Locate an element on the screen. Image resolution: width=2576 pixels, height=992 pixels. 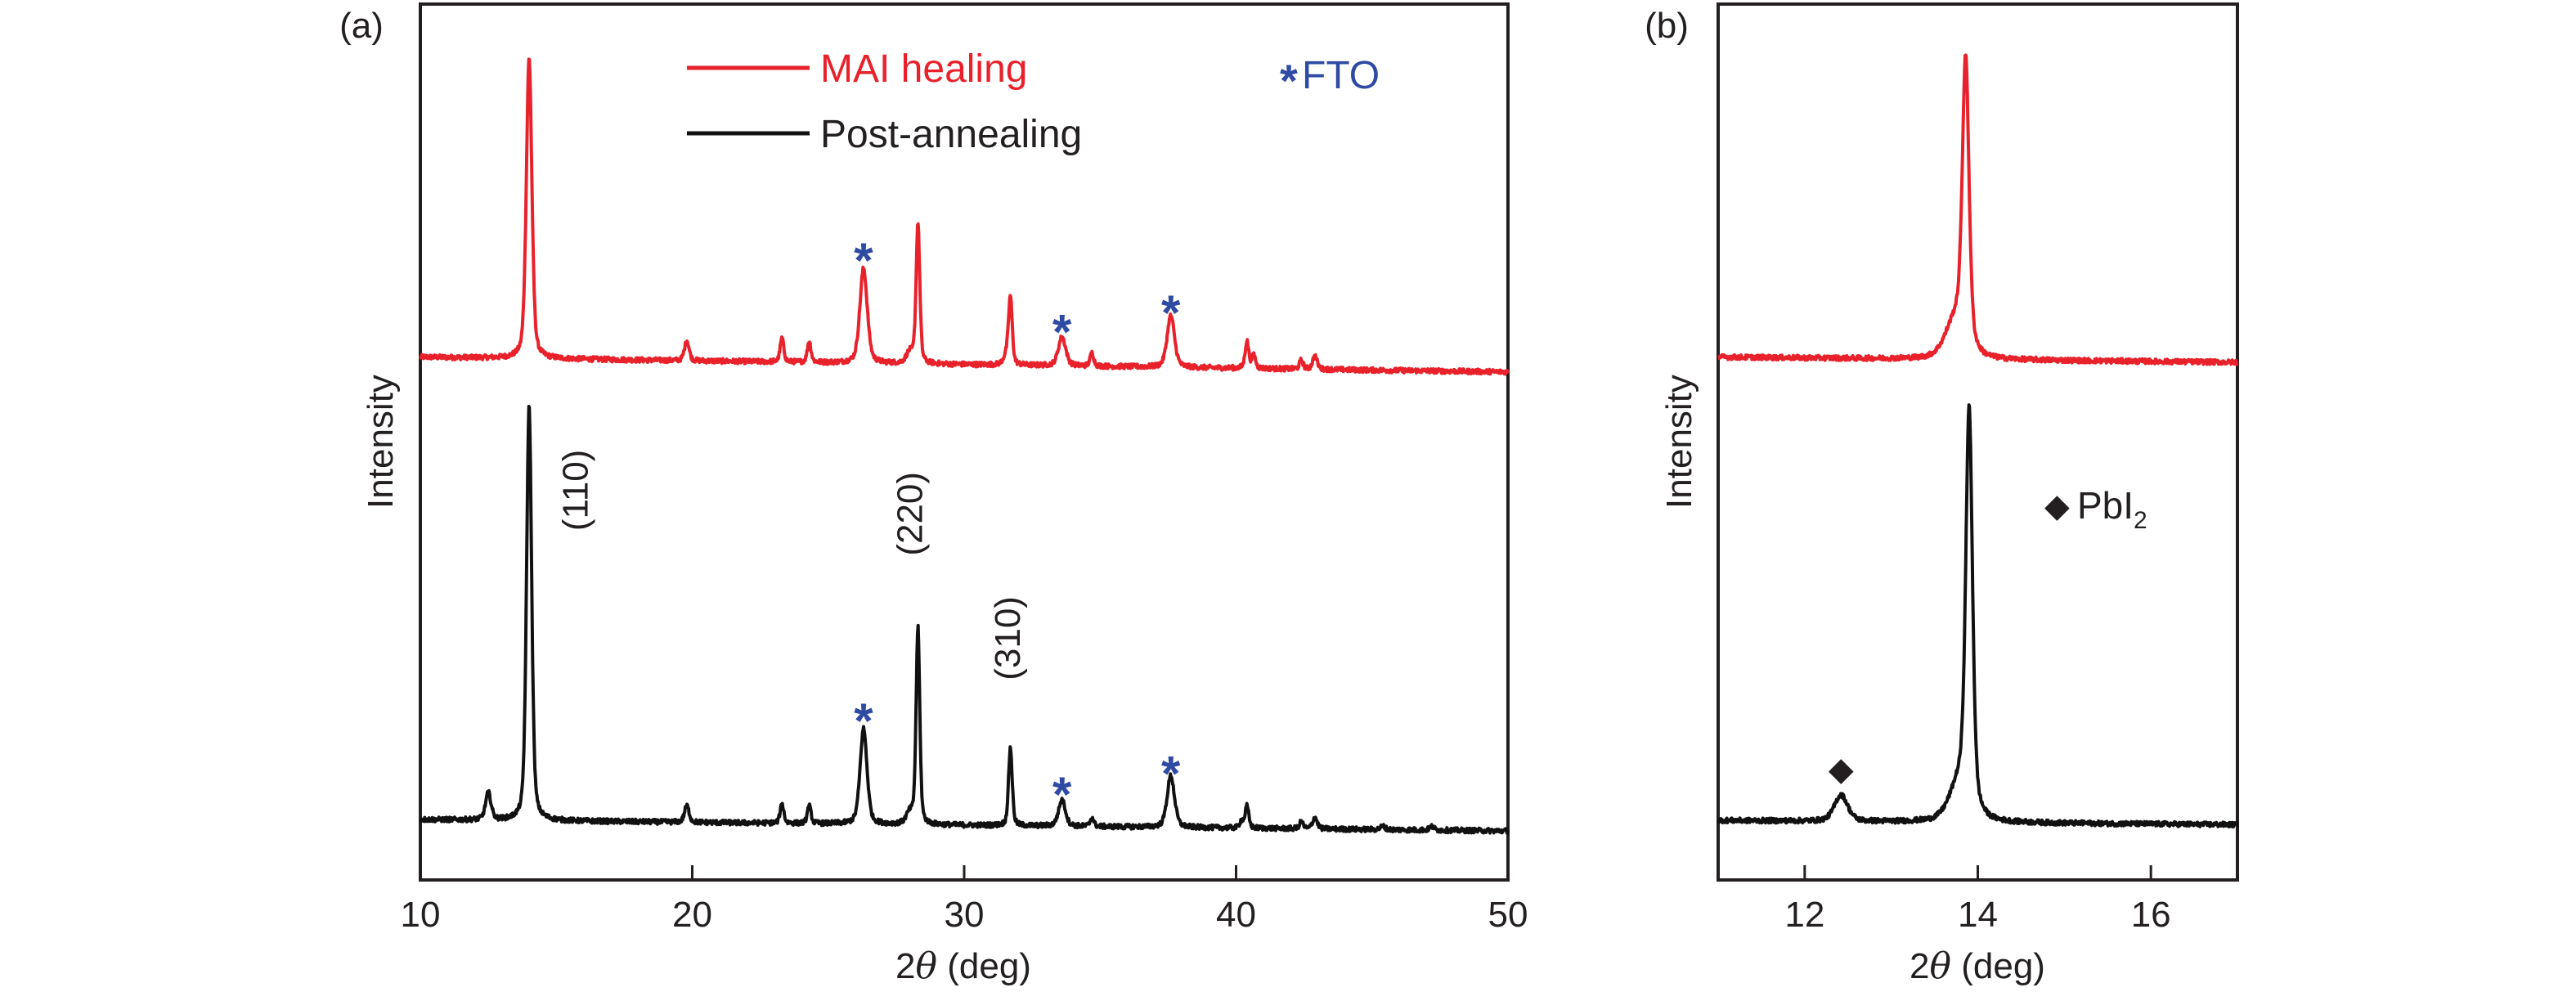
annotations-b: ◆ is located at coordinates (1842, 770).